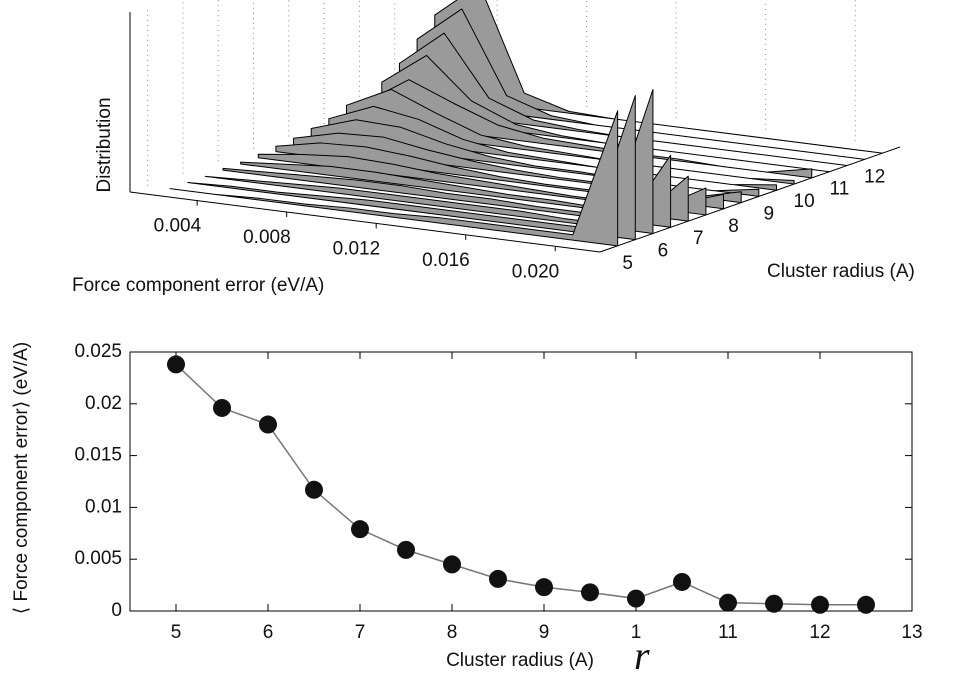  What do you see at coordinates (198, 285) in the screenshot?
I see `x-axis-label: Force component error (eV/A)` at bounding box center [198, 285].